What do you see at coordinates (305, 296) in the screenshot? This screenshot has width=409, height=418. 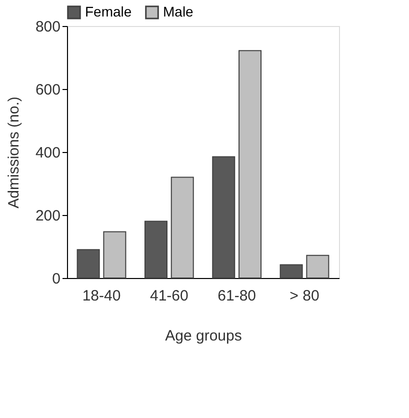 I see `x-tick-label: > 80` at bounding box center [305, 296].